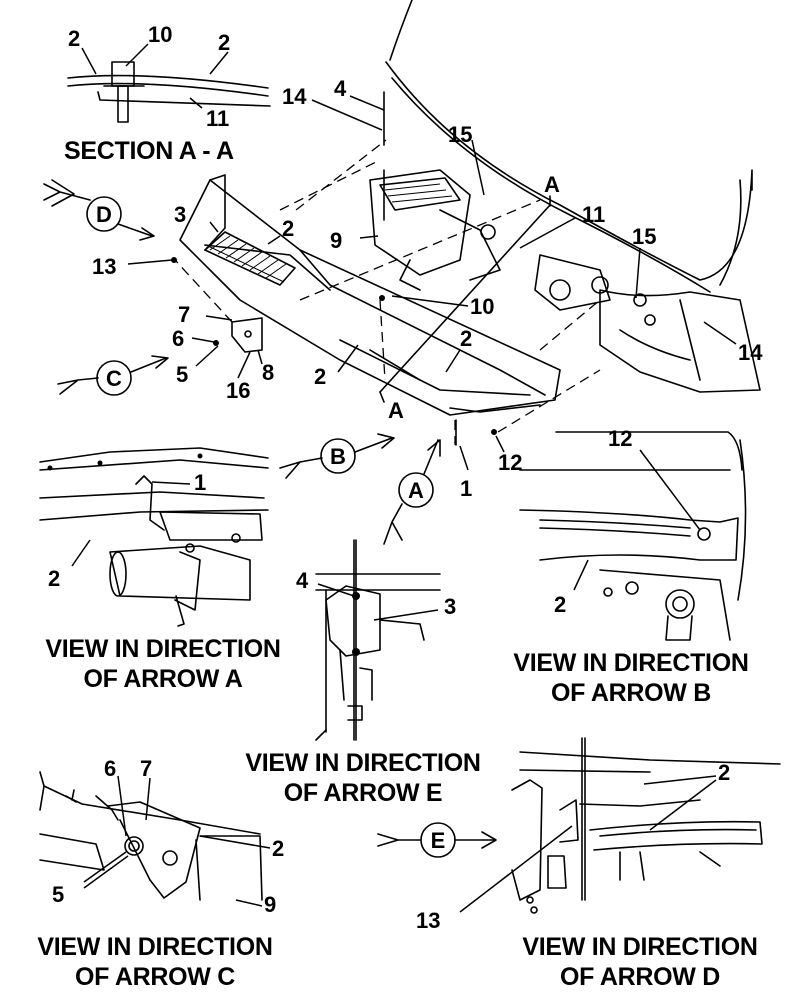  Describe the element at coordinates (154, 537) in the screenshot. I see `view-arrow-a-detail: 1 2` at that location.